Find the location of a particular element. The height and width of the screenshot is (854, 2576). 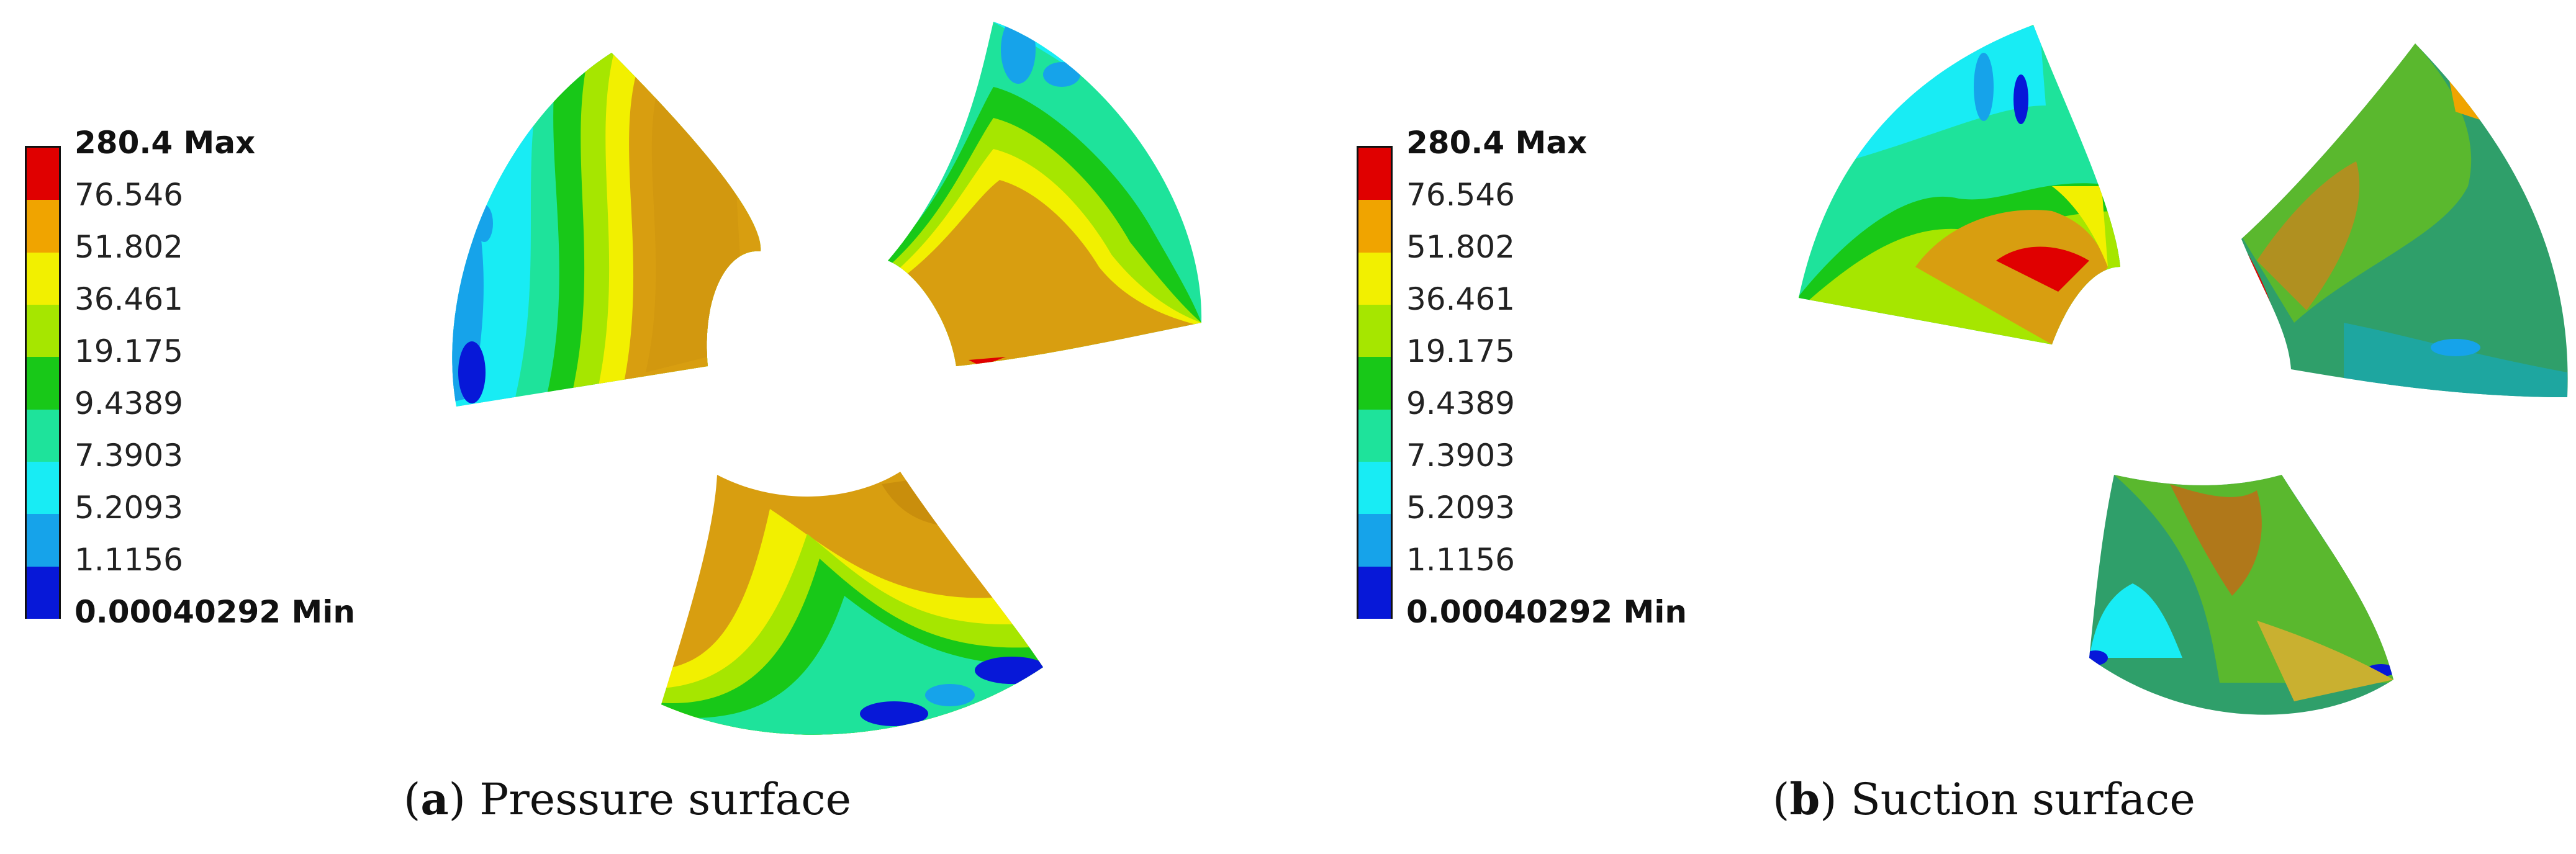

panel-caption: (a) Pressure surface is located at coordinates (628, 799).